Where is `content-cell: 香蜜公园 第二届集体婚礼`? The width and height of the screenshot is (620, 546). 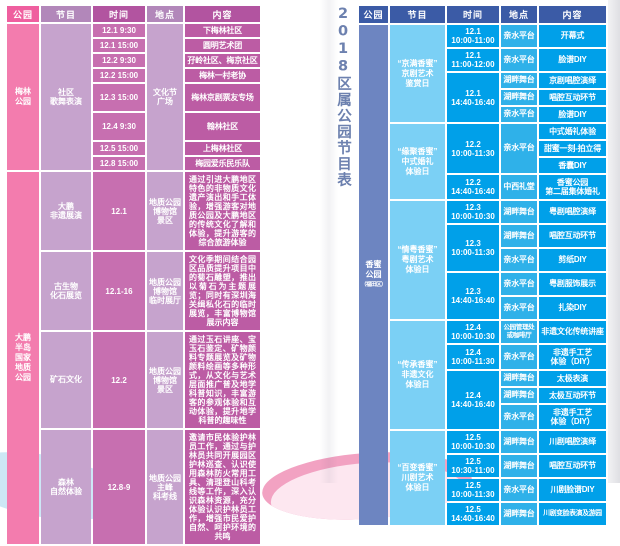 content-cell: 香蜜公园 第二届集体婚礼 is located at coordinates (572, 187).